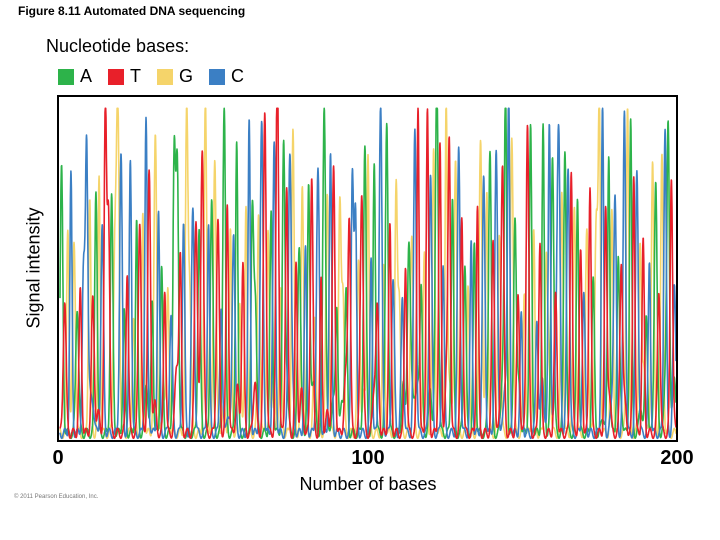 The width and height of the screenshot is (720, 540). Describe the element at coordinates (86, 76) in the screenshot. I see `legend-label-a: A` at that location.